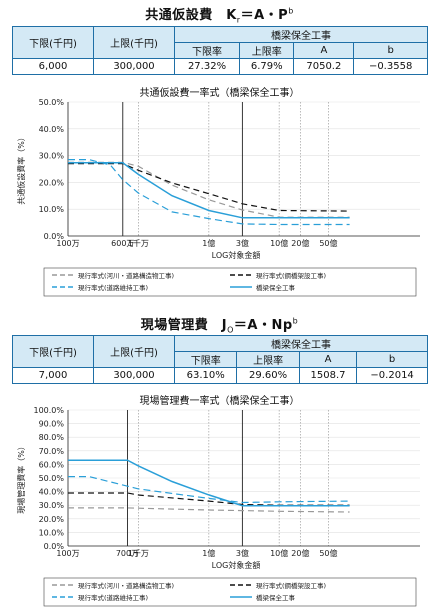  Describe the element at coordinates (263, 325) in the screenshot. I see `section2-title-mid: ＝A・Np` at that location.